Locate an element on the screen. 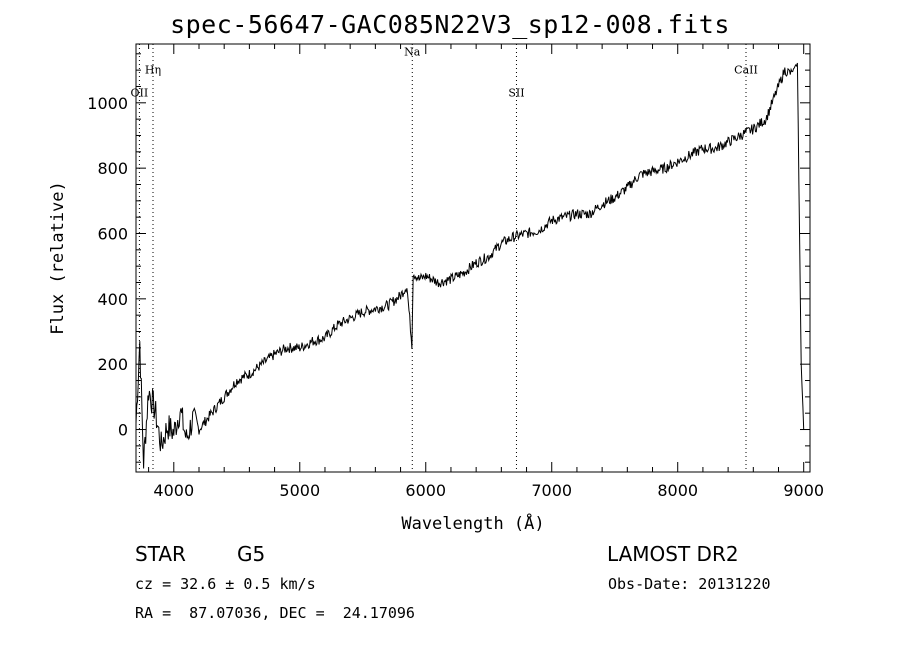  y-tick-label: 1000 is located at coordinates (107, 103).